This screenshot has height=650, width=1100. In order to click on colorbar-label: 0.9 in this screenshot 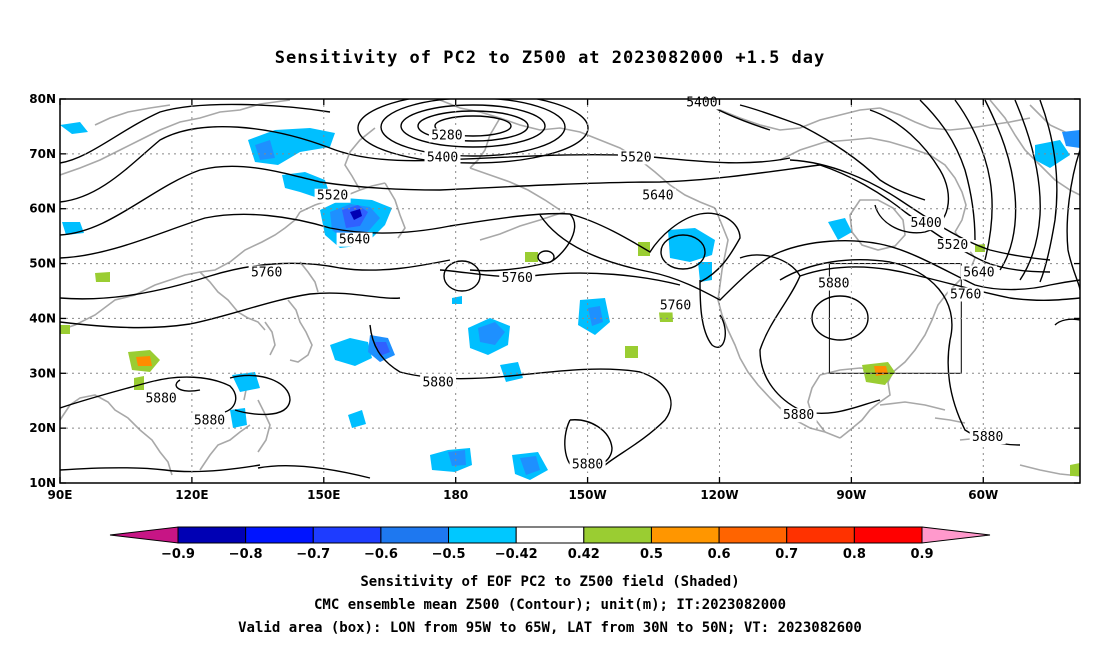, I will do `click(921, 554)`.